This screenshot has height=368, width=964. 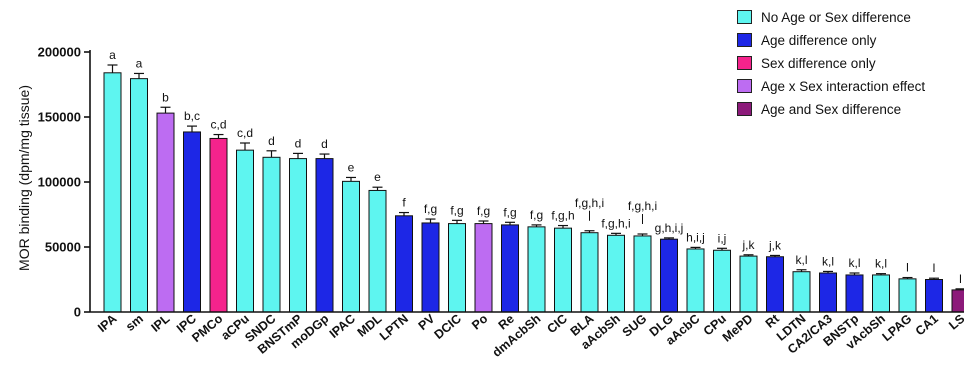 I want to click on legend-item-both: Age and Sex difference, so click(x=831, y=109).